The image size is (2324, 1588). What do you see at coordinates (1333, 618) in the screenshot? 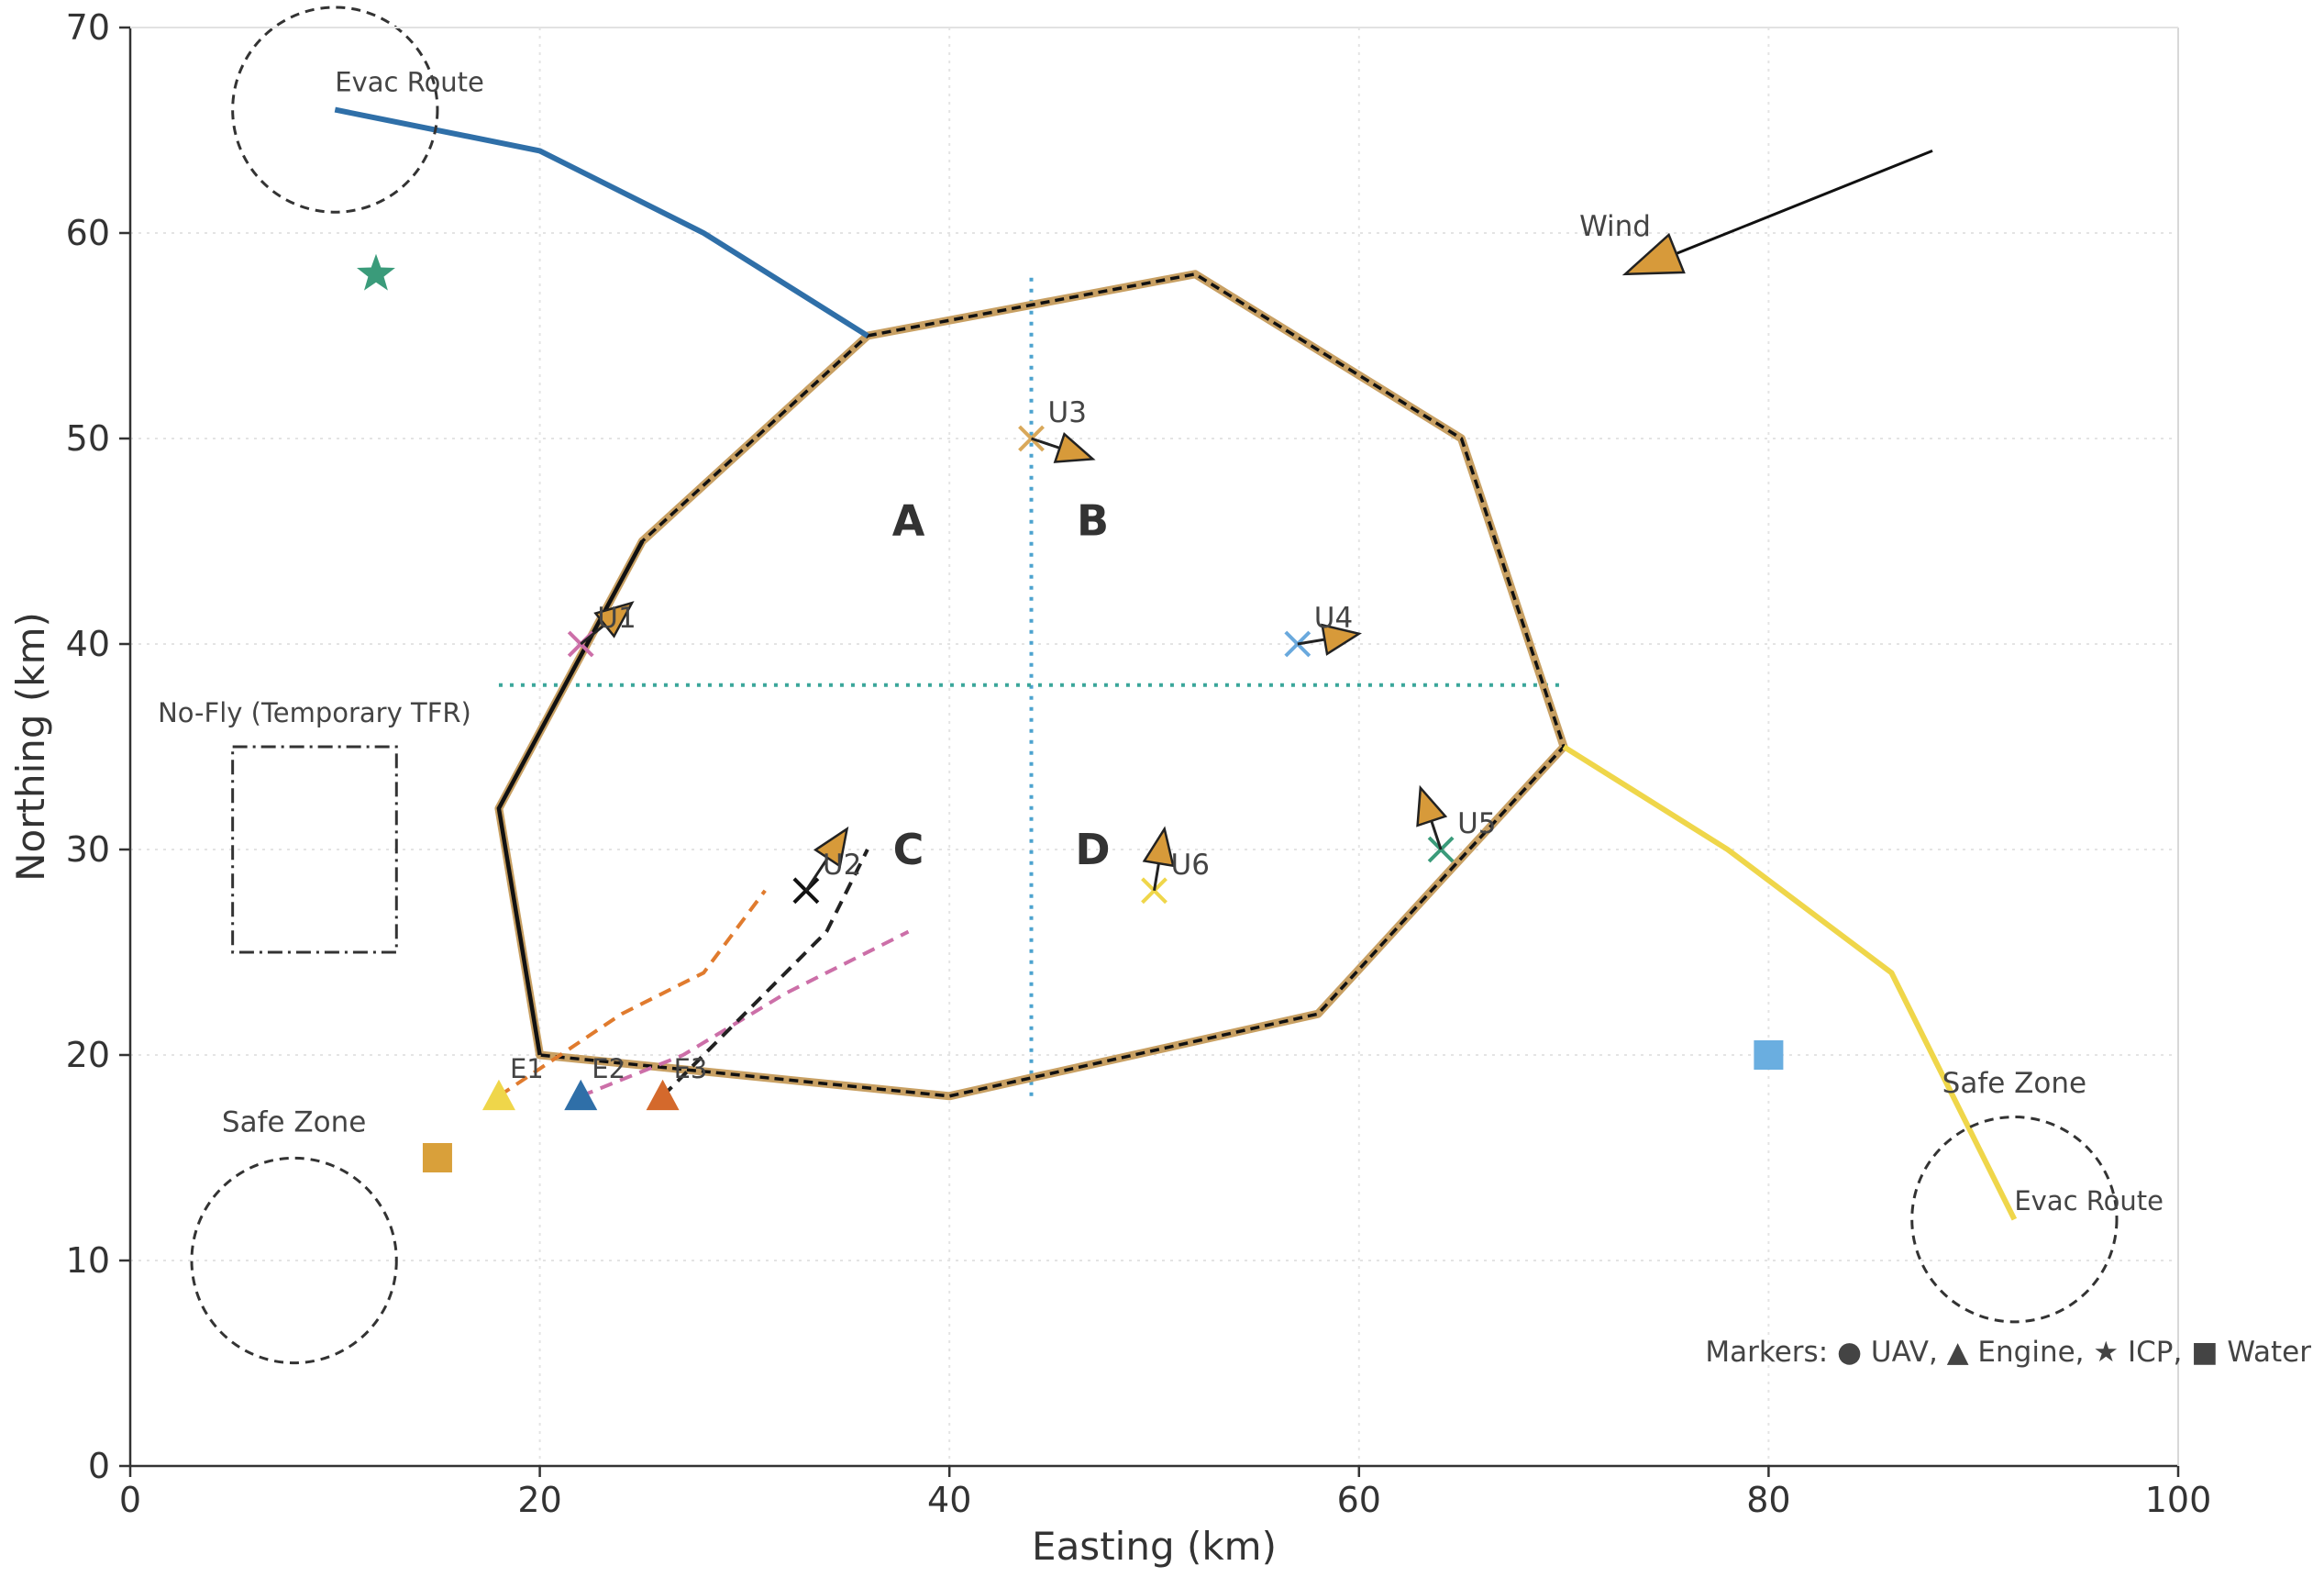
I see `uav-label-4: U4` at bounding box center [1333, 618].